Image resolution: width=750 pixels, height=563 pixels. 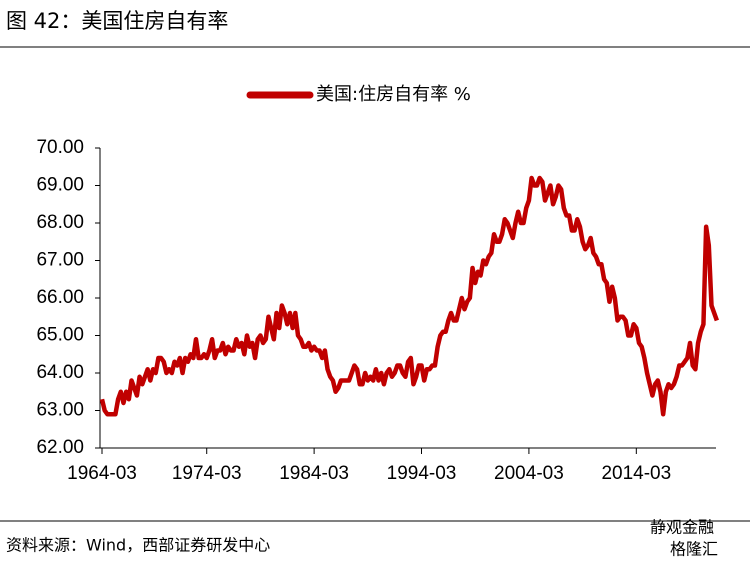 What do you see at coordinates (60, 335) in the screenshot?
I see `y-tick-label: 65.00` at bounding box center [60, 335].